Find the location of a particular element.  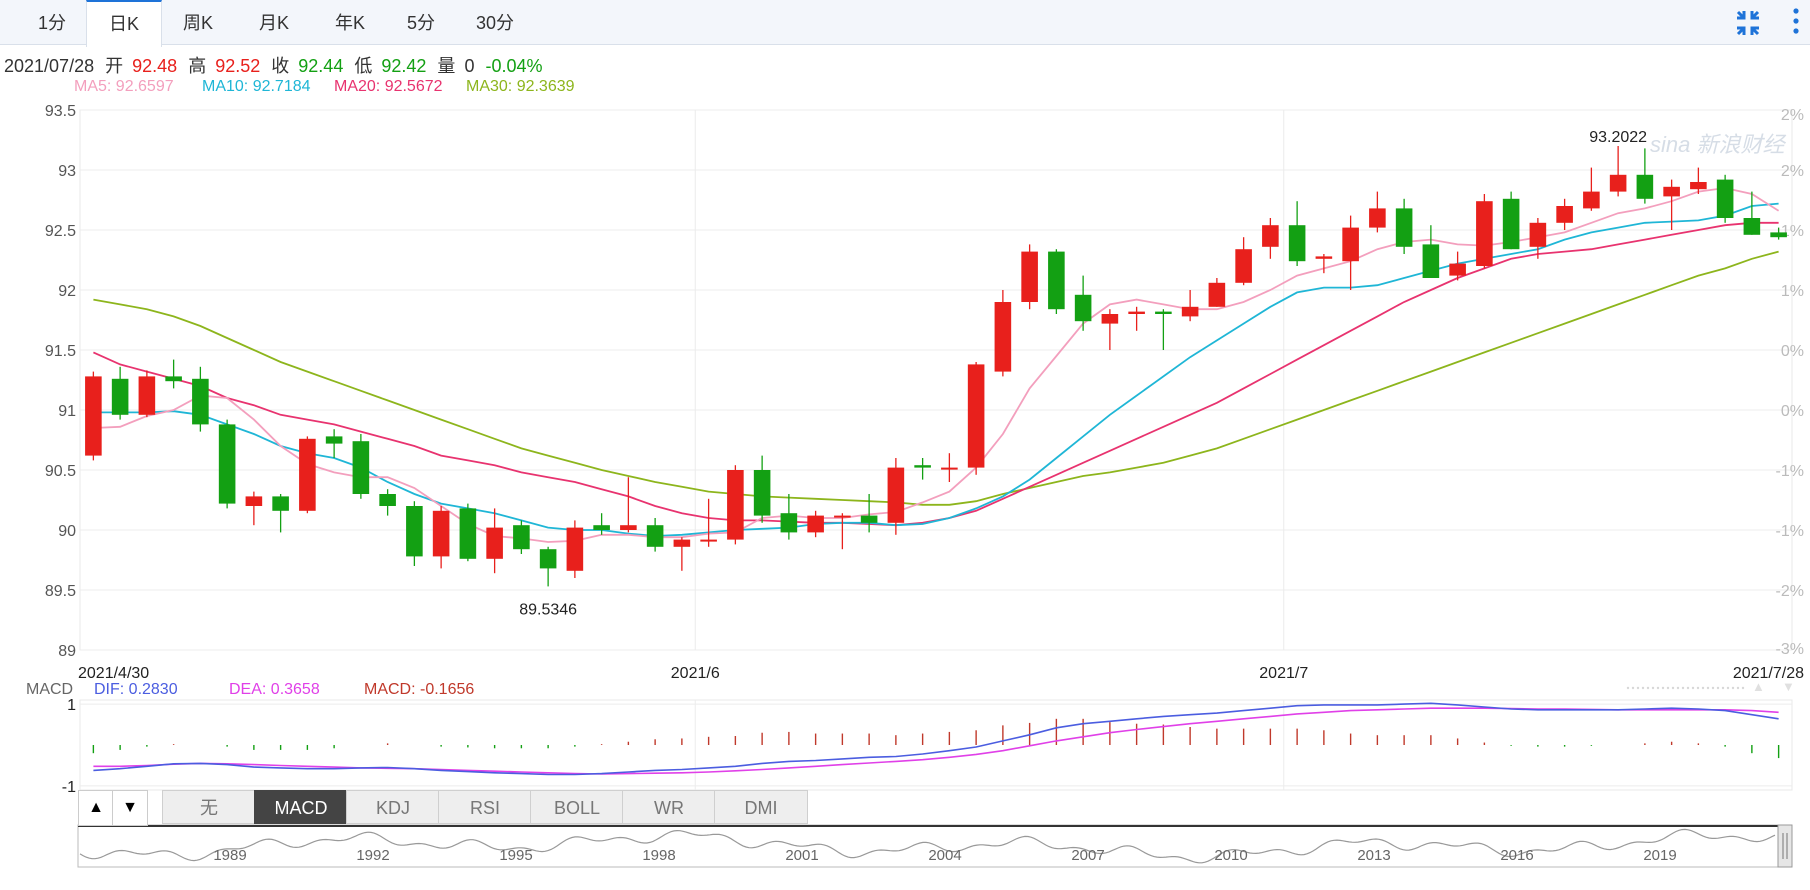

macd-scroll-down-icon: ▼ is located at coordinates (1788, 686).